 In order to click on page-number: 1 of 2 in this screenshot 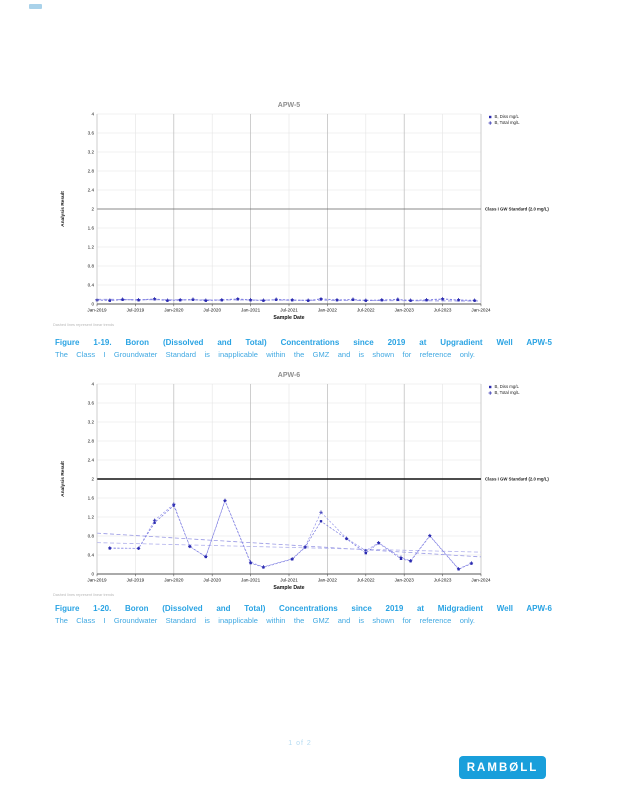, I will do `click(300, 743)`.